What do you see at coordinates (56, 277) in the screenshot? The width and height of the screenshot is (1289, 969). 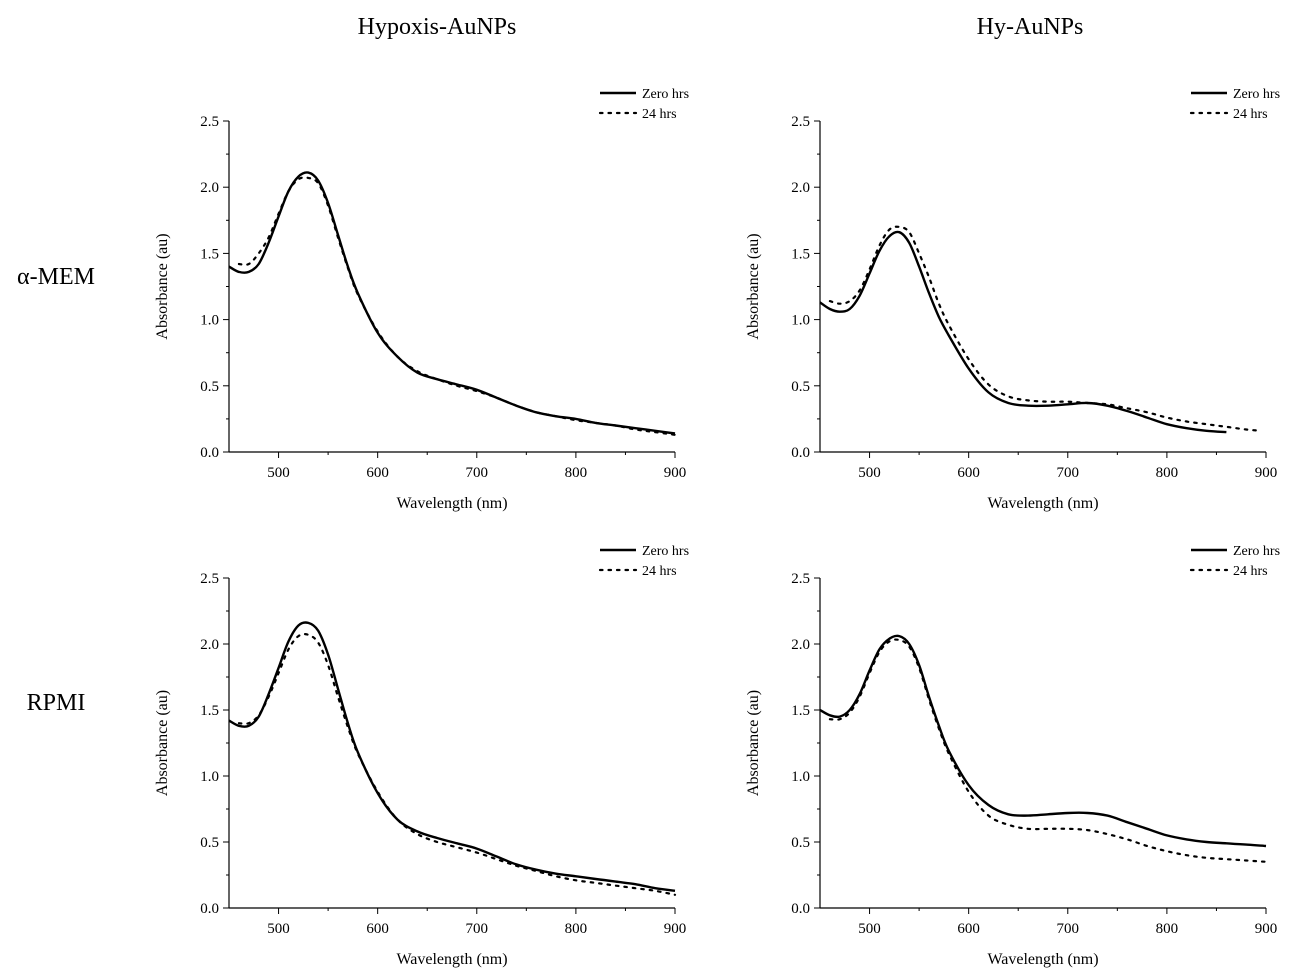 I see `row-label-top: α-MEM` at bounding box center [56, 277].